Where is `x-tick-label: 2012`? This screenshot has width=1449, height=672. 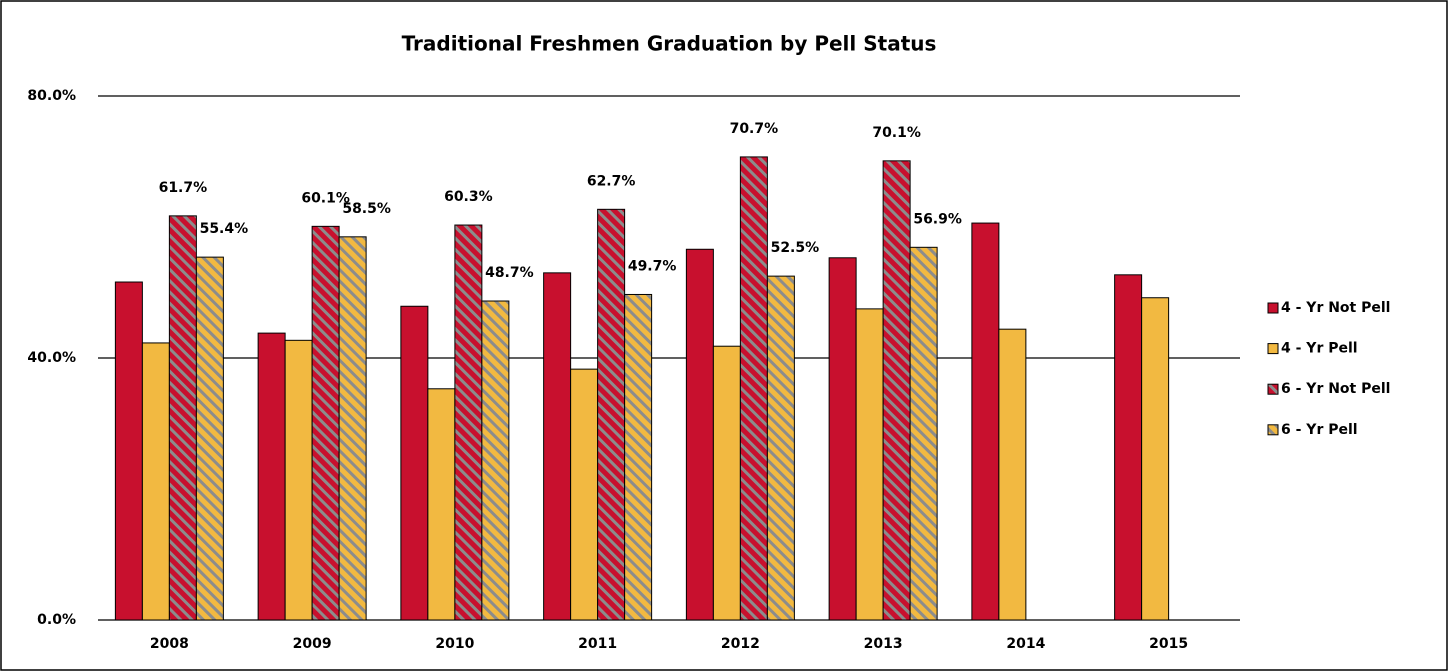 x-tick-label: 2012 is located at coordinates (740, 644).